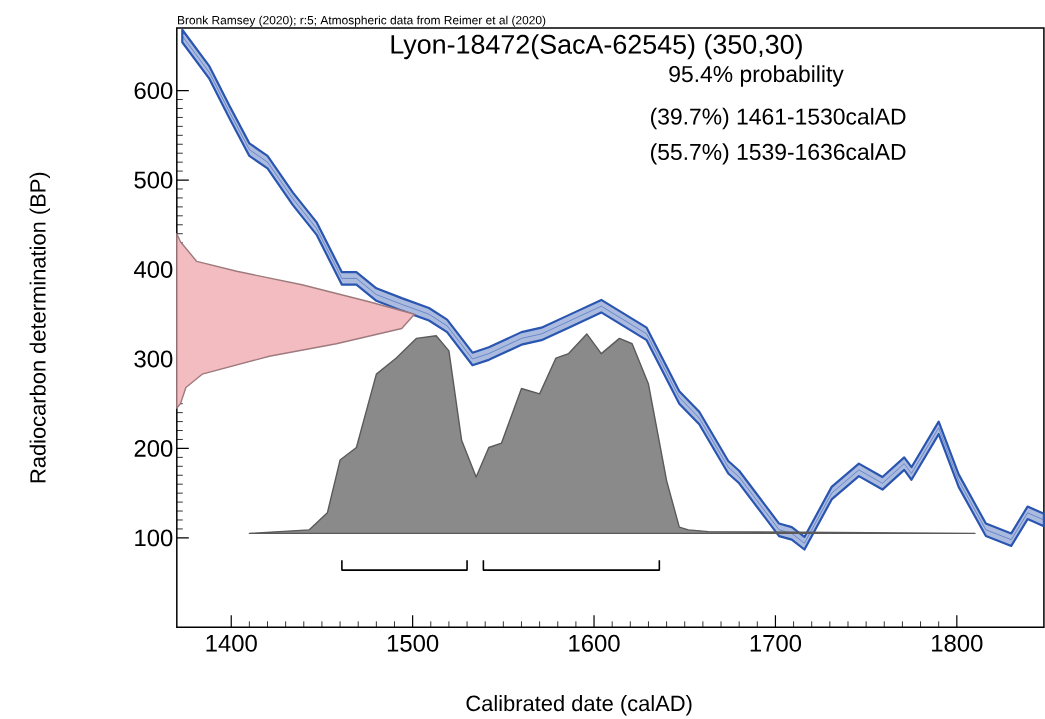 The image size is (1045, 719). Describe the element at coordinates (778, 118) in the screenshot. I see `annotation: (39.7%) 1461-1530calAD` at that location.